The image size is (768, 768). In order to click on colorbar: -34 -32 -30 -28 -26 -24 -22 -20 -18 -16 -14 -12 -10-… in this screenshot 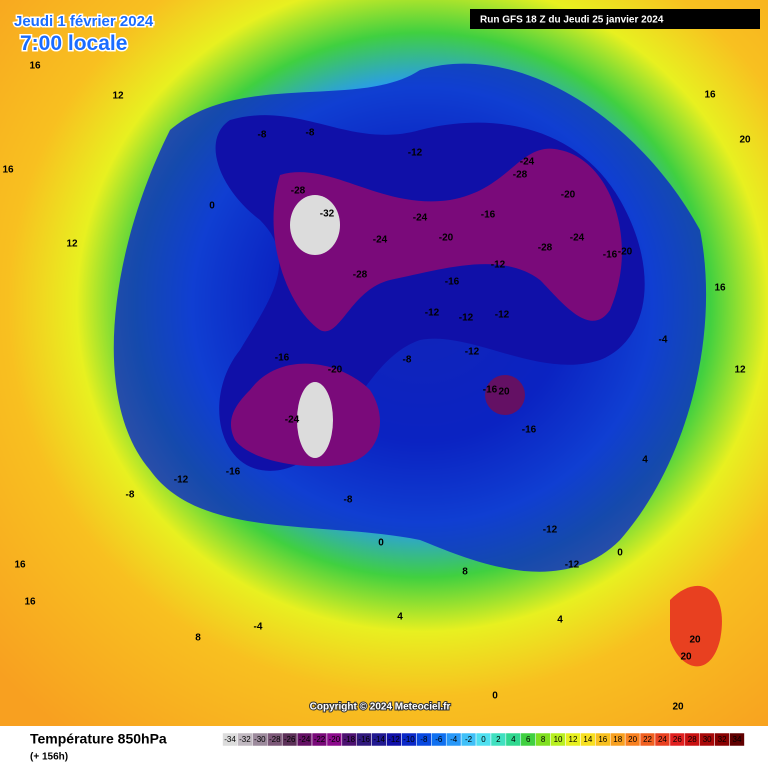, I will do `click(483, 739)`.